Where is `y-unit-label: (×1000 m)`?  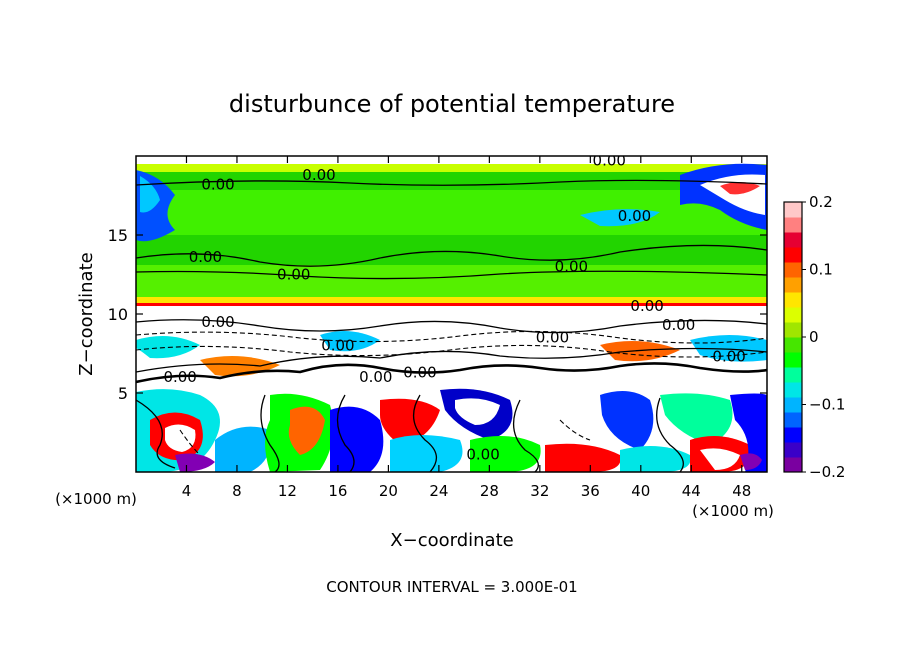 y-unit-label: (×1000 m) is located at coordinates (96, 499).